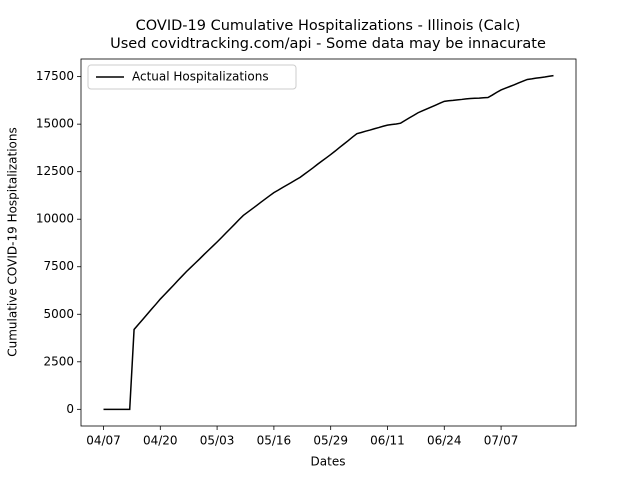 This screenshot has width=640, height=480. Describe the element at coordinates (217, 441) in the screenshot. I see `x-tick-label: 05/03` at that location.